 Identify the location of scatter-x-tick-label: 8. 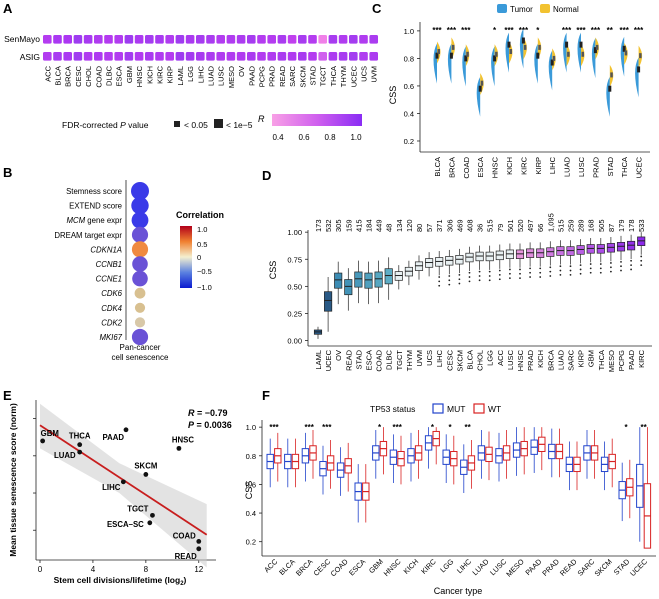
(146, 569).